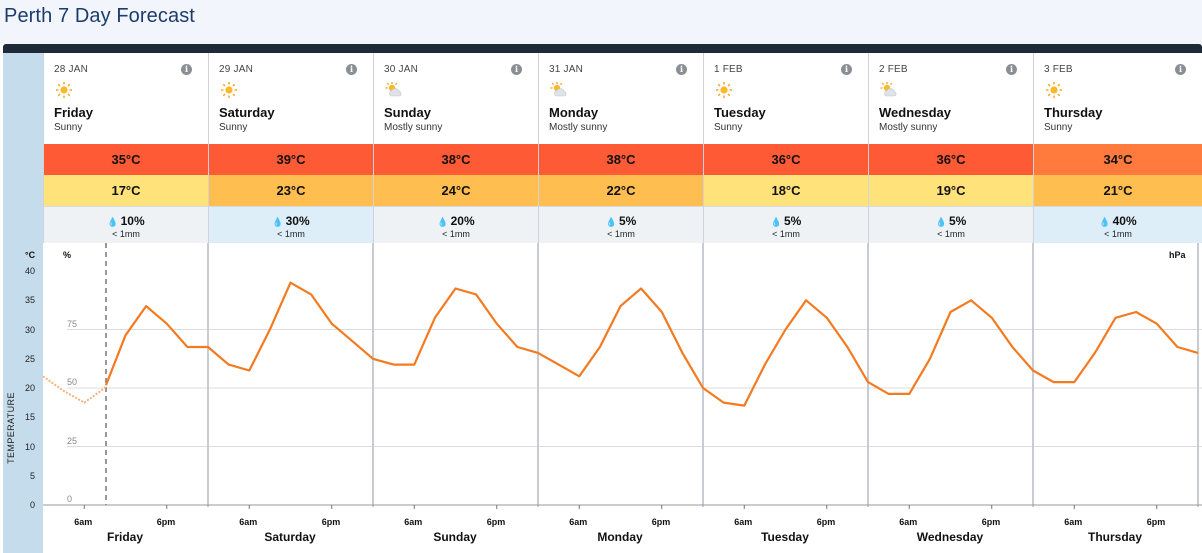  I want to click on percent-tick: 0, so click(70, 499).